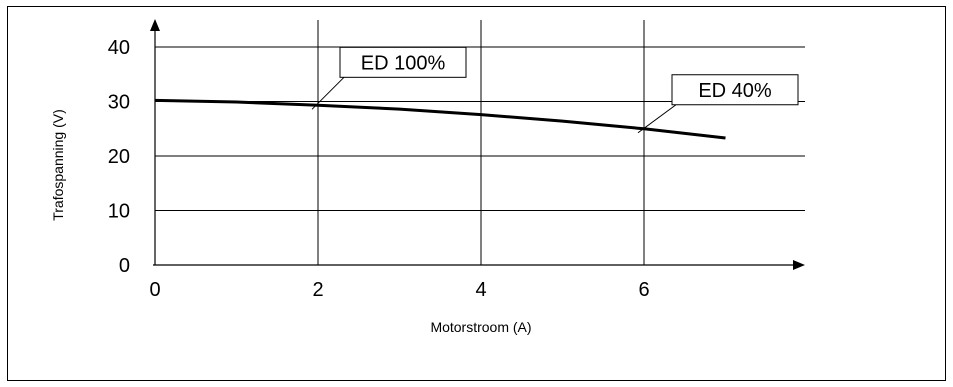 This screenshot has height=387, width=953. Describe the element at coordinates (124, 266) in the screenshot. I see `y-tick-label: 0` at that location.